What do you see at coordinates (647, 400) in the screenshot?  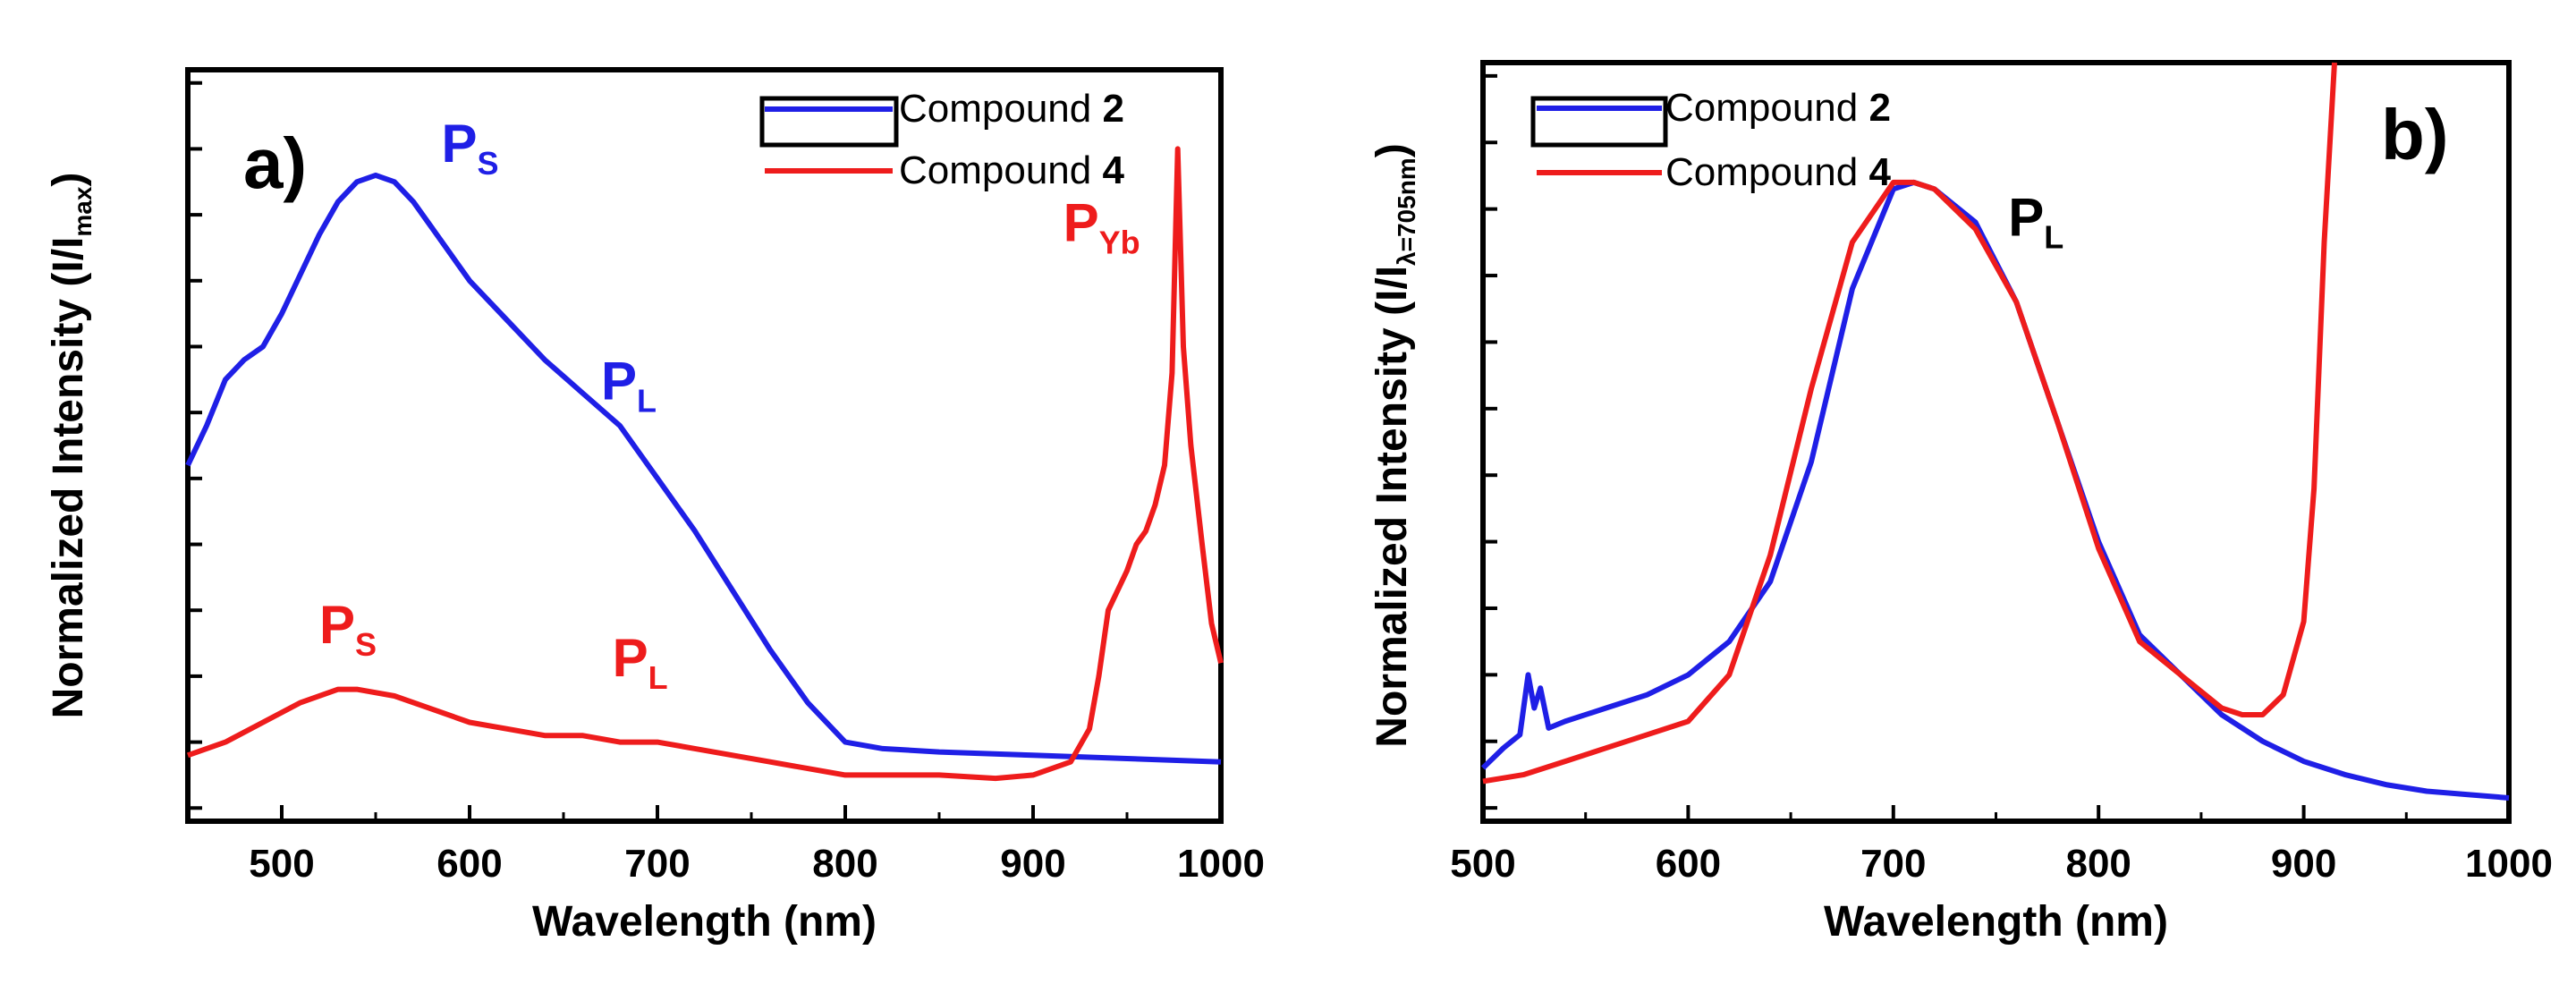 I see `annotation-pl-blue-sub: L` at bounding box center [647, 400].